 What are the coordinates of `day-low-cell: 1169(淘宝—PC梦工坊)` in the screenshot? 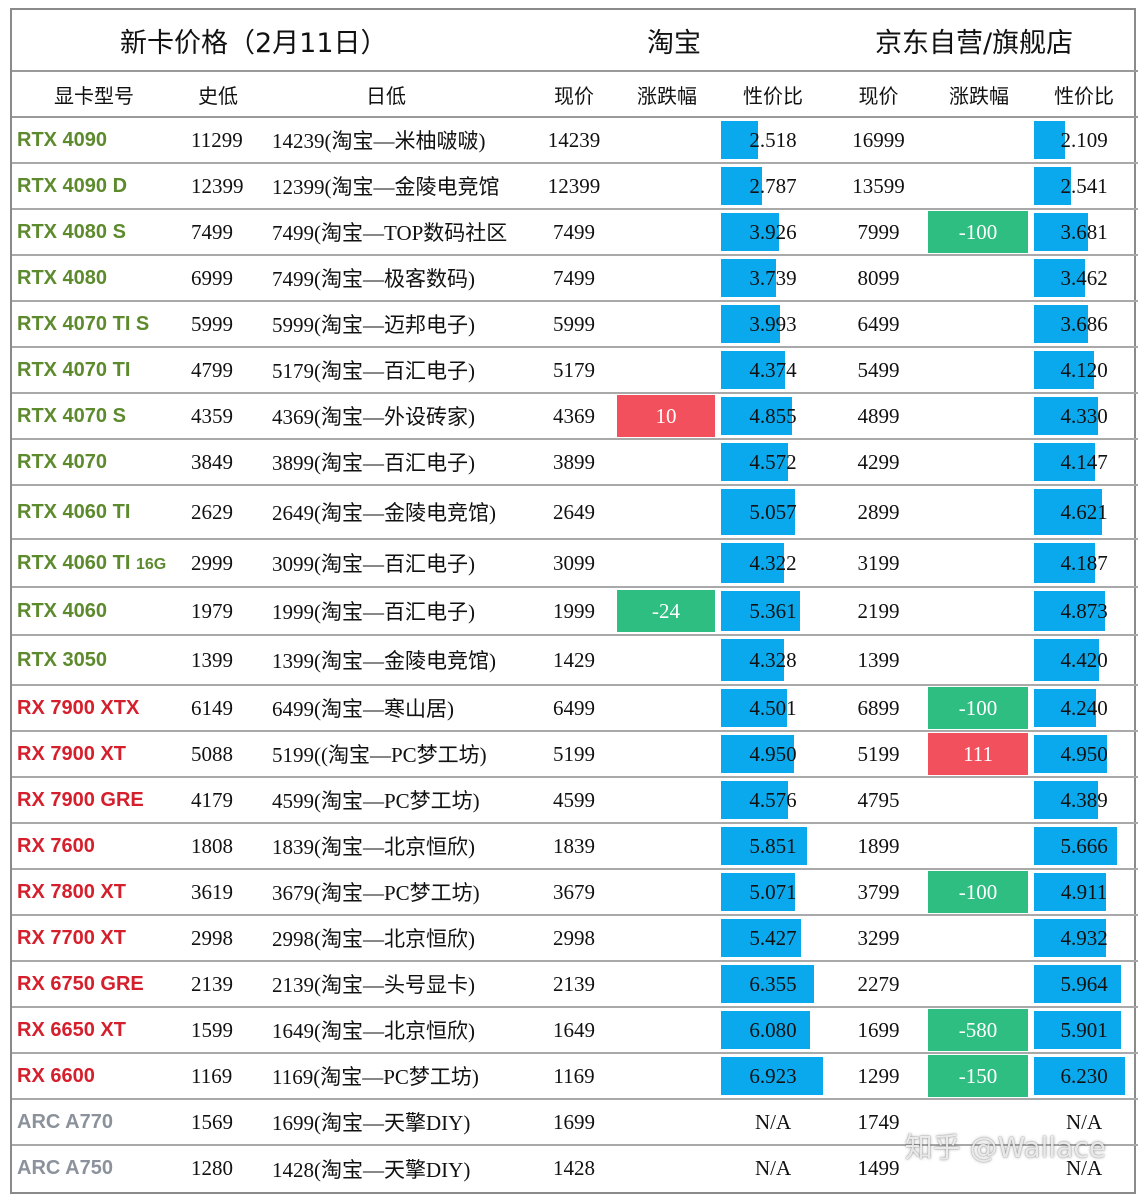 It's located at (398, 1076).